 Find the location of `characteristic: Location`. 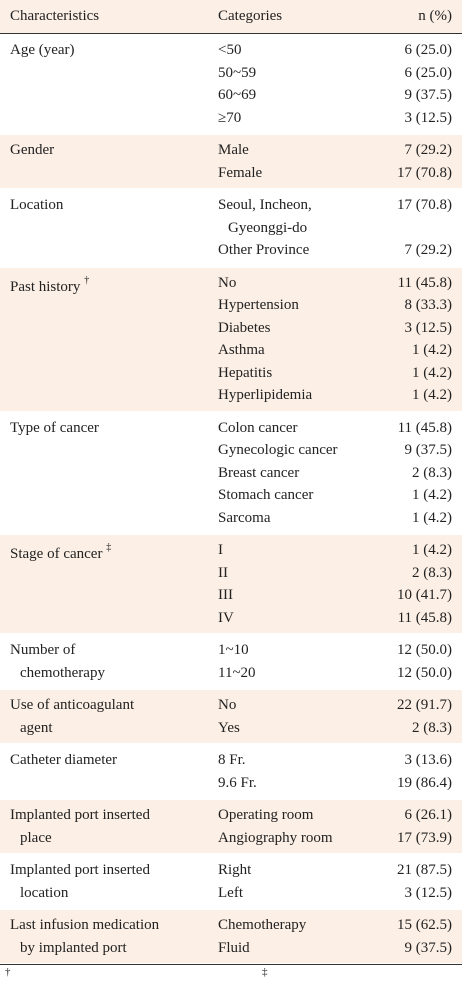

characteristic: Location is located at coordinates (37, 205).